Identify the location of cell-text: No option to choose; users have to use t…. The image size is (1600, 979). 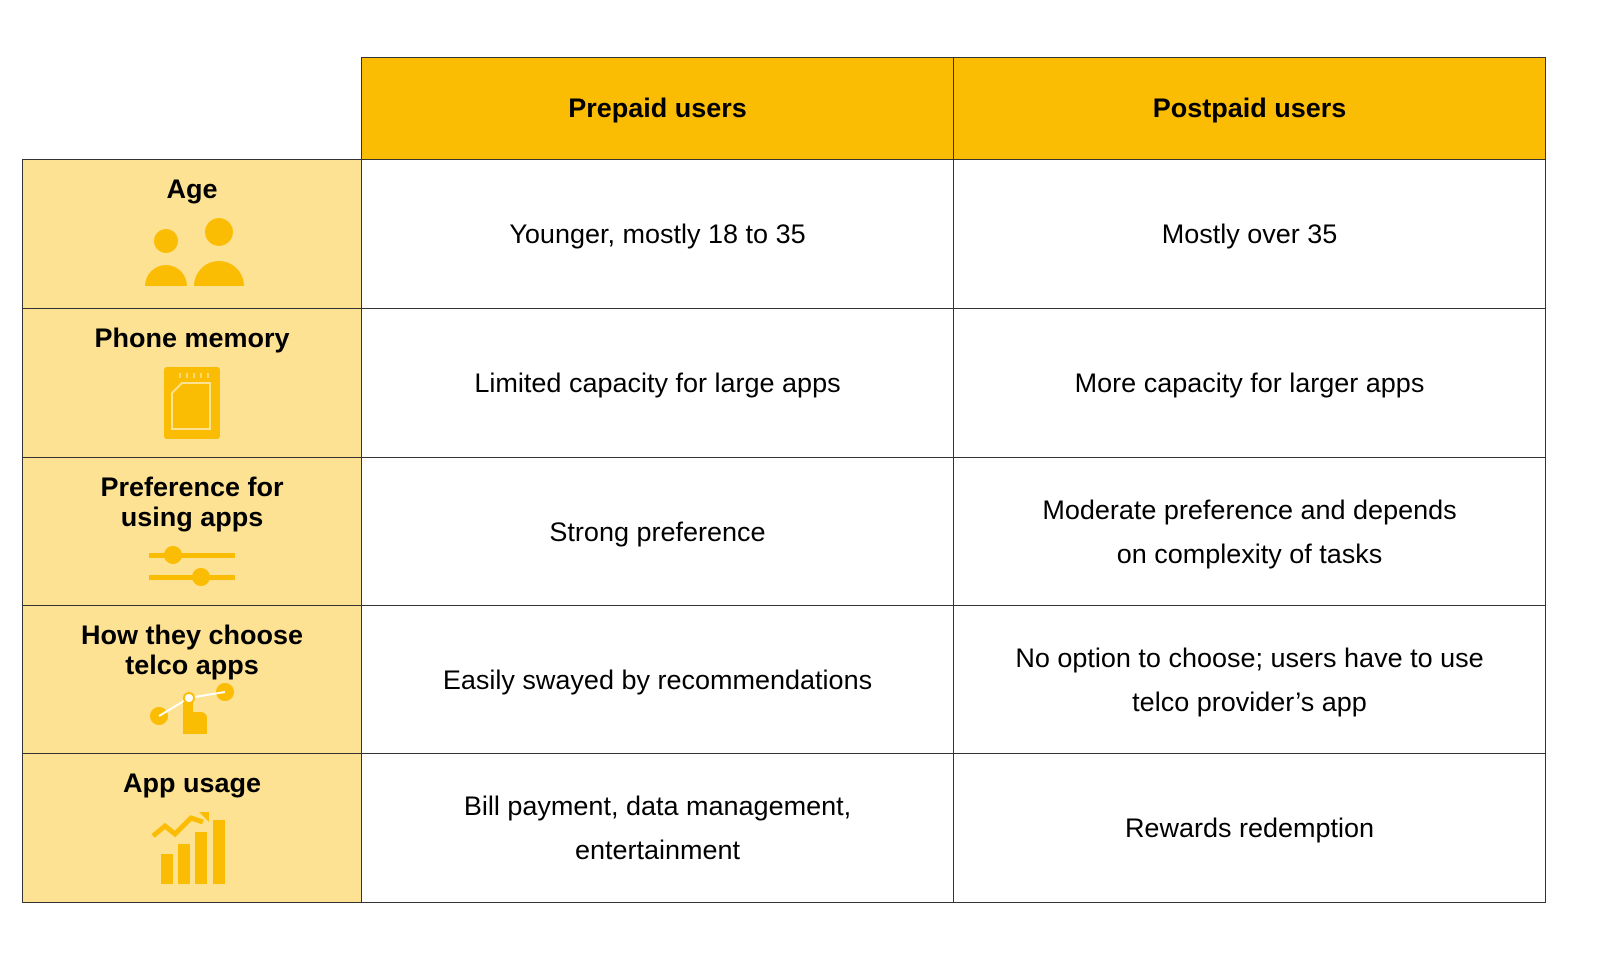
(1249, 679).